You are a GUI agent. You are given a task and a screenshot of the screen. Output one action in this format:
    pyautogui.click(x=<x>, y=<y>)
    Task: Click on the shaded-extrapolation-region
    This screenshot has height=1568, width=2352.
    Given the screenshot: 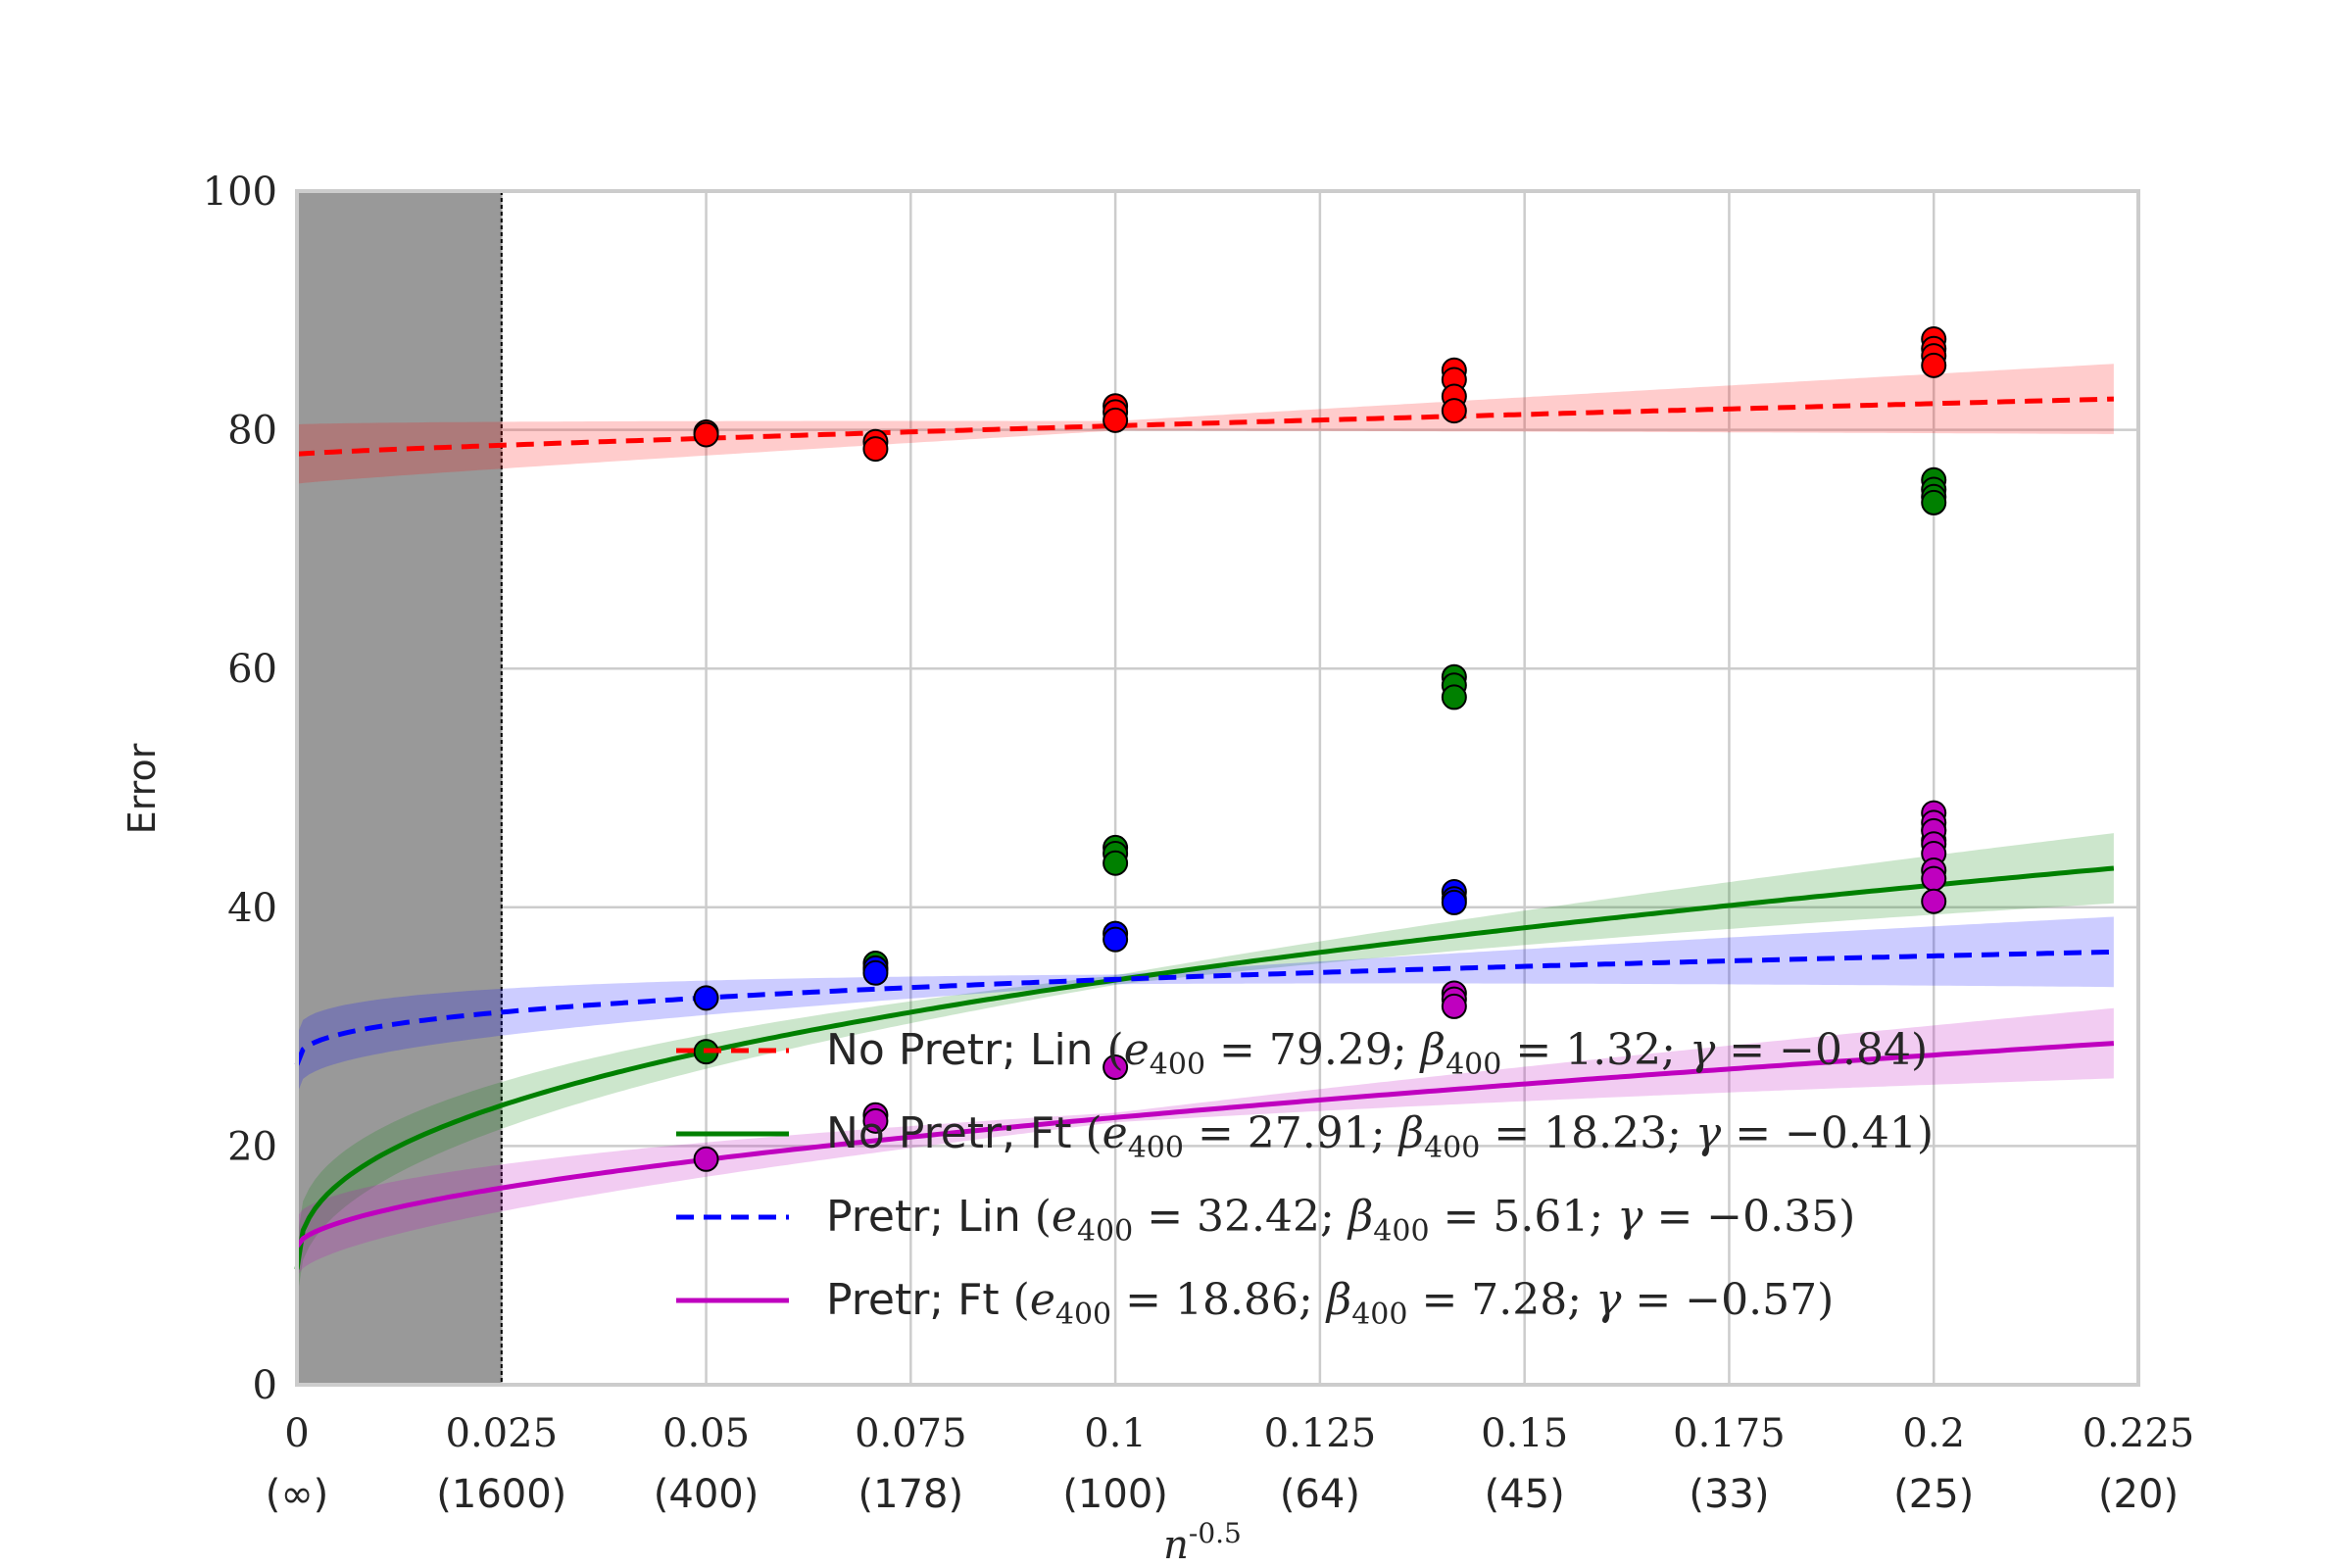 What is the action you would take?
    pyautogui.click(x=399, y=788)
    